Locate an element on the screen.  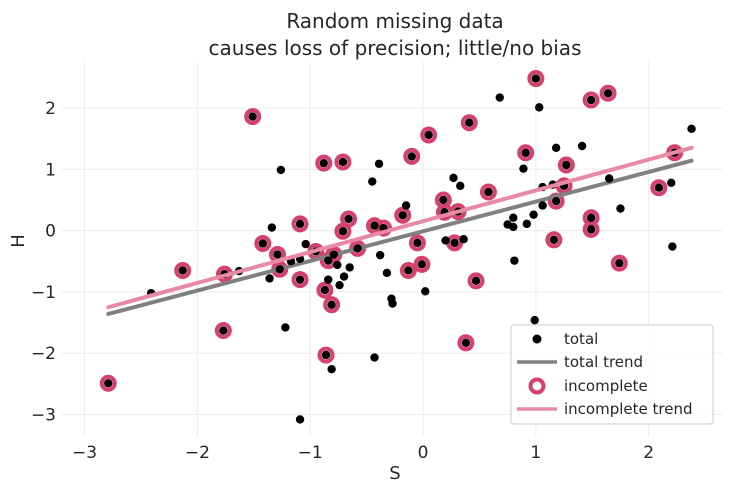
legend-label-incomplete-trend: incomplete trend is located at coordinates (628, 409).